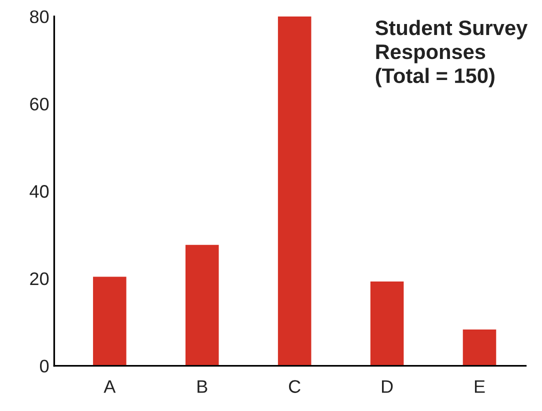  I want to click on y-tick-label: 80, so click(39, 17).